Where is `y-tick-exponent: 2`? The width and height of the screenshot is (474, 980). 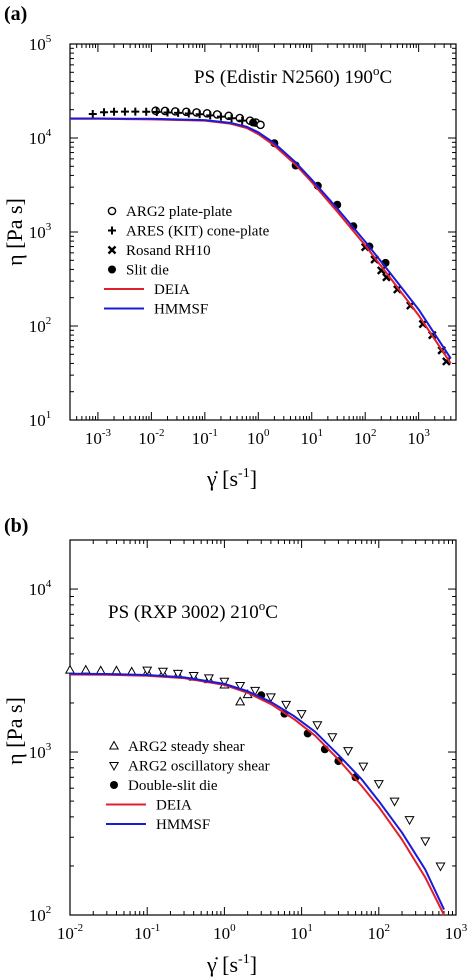 y-tick-exponent: 2 is located at coordinates (49, 321).